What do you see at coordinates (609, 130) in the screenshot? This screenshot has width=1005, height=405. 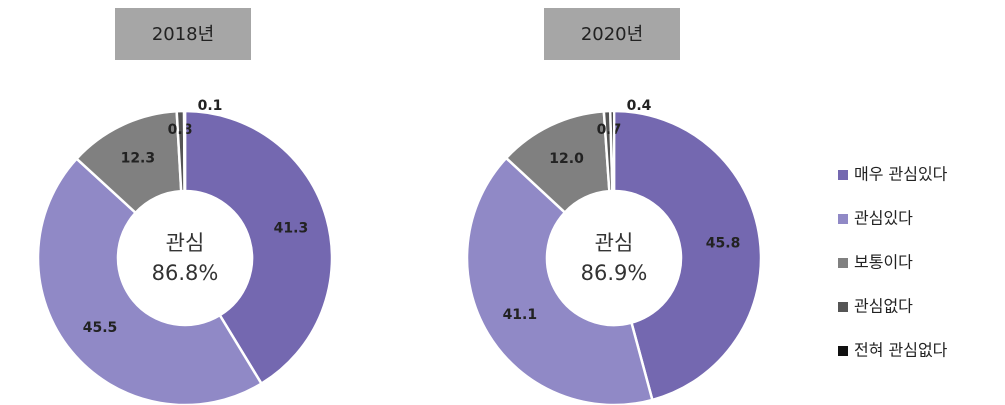 I see `value-label: 0.7` at bounding box center [609, 130].